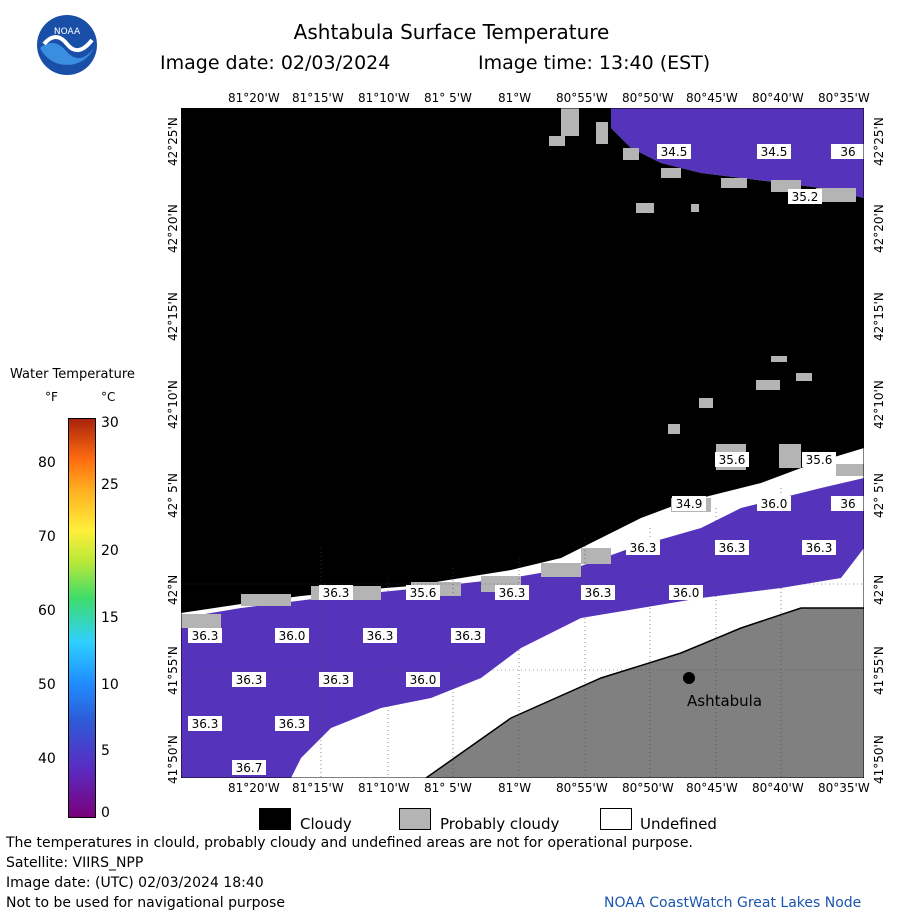 This screenshot has height=919, width=903. What do you see at coordinates (879, 228) in the screenshot?
I see `latitude-label: 42°20'N` at bounding box center [879, 228].